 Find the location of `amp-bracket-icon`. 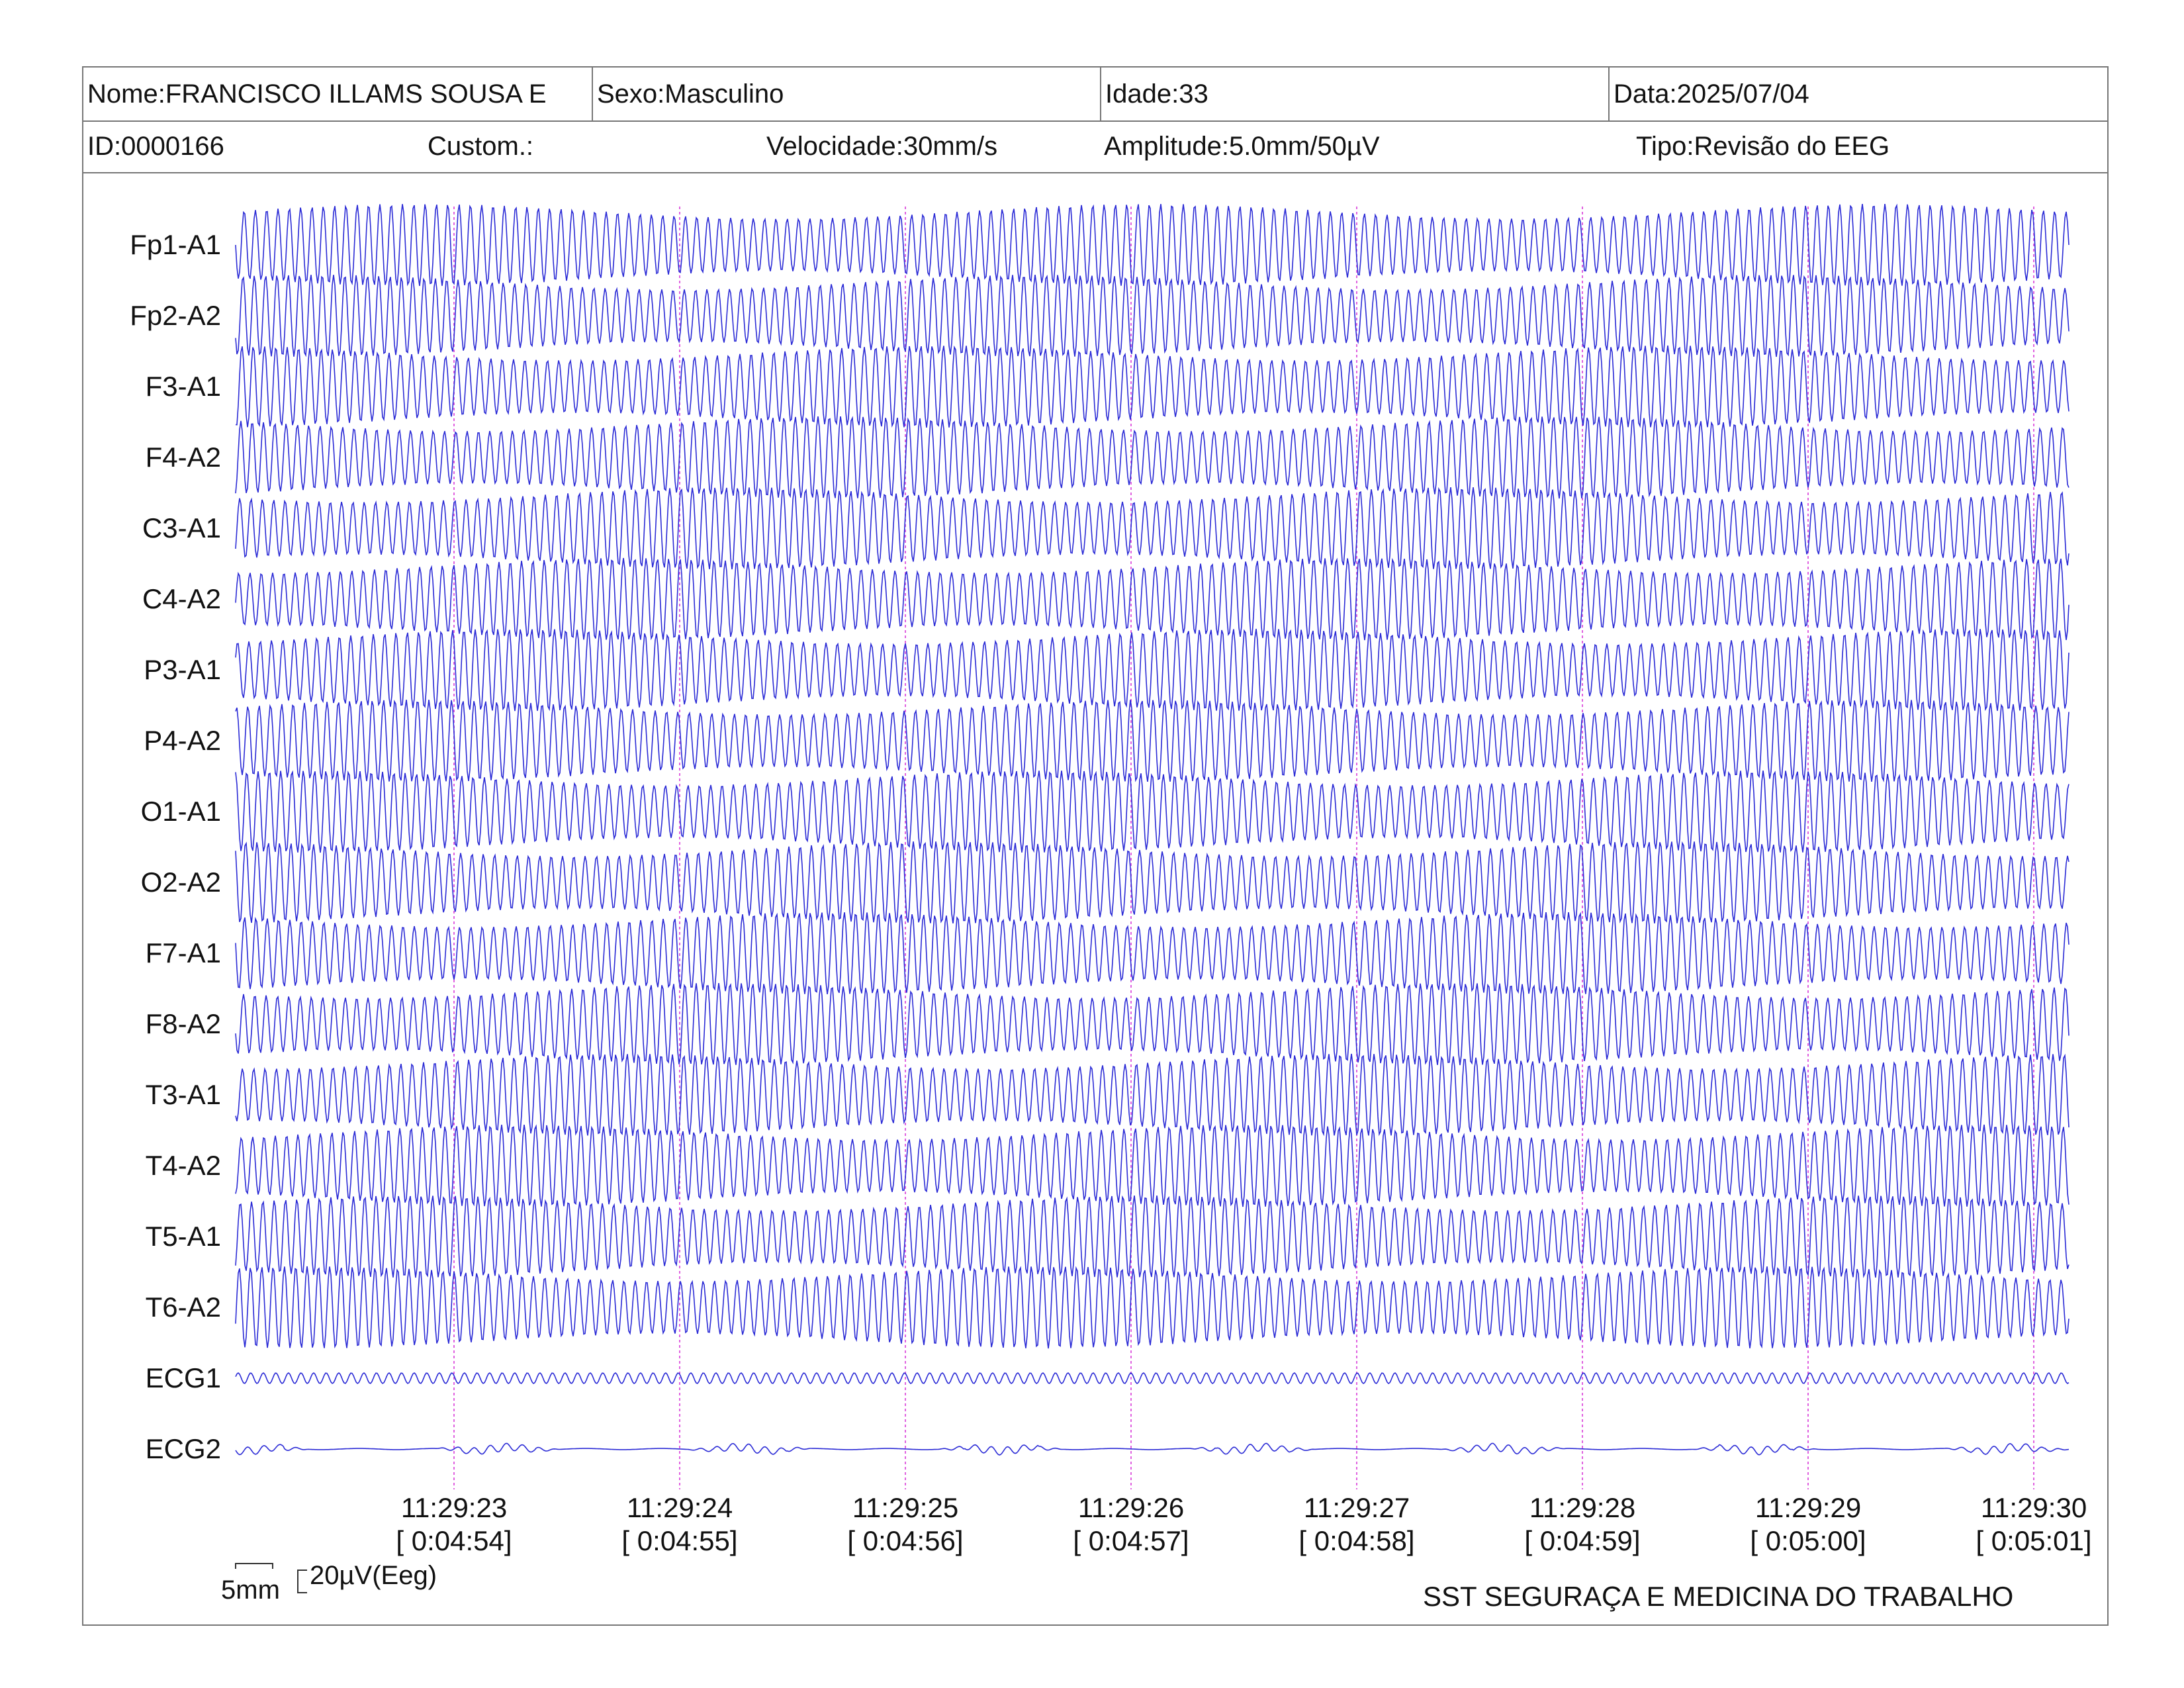

amp-bracket-icon is located at coordinates (302, 1581).